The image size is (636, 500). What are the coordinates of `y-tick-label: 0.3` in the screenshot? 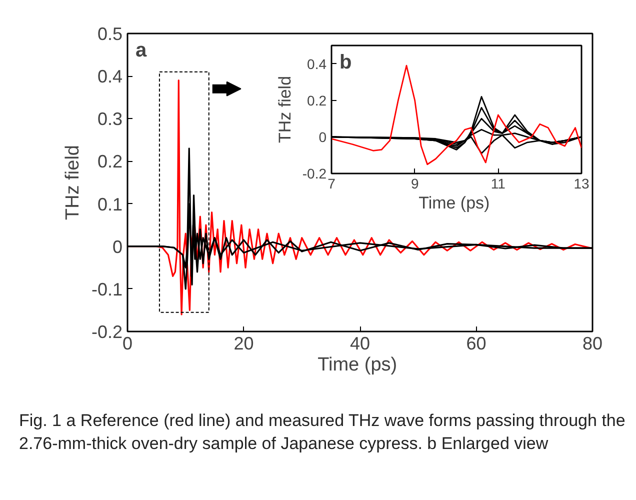 It's located at (110, 119).